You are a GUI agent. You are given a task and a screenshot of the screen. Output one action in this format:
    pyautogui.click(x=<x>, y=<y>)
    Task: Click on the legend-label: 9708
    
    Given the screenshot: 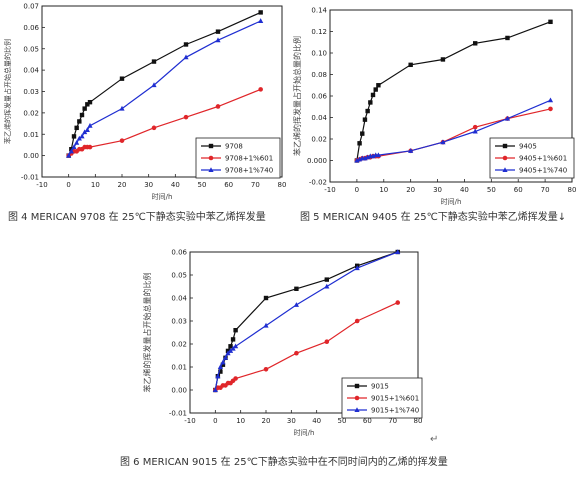 What is the action you would take?
    pyautogui.click(x=234, y=147)
    